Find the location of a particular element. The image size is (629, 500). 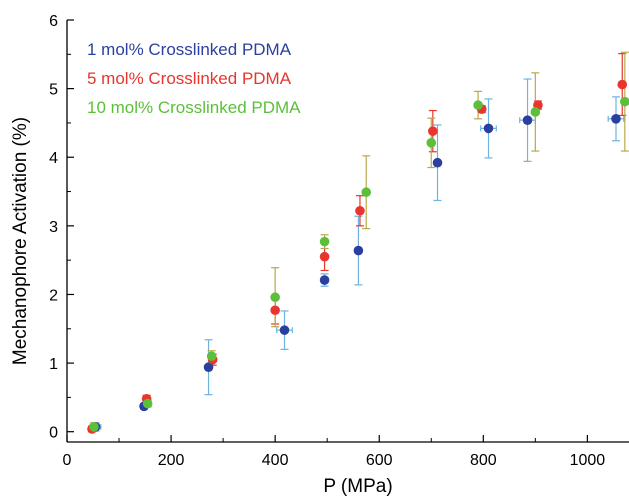

y-tick-label: 5 is located at coordinates (53, 90).